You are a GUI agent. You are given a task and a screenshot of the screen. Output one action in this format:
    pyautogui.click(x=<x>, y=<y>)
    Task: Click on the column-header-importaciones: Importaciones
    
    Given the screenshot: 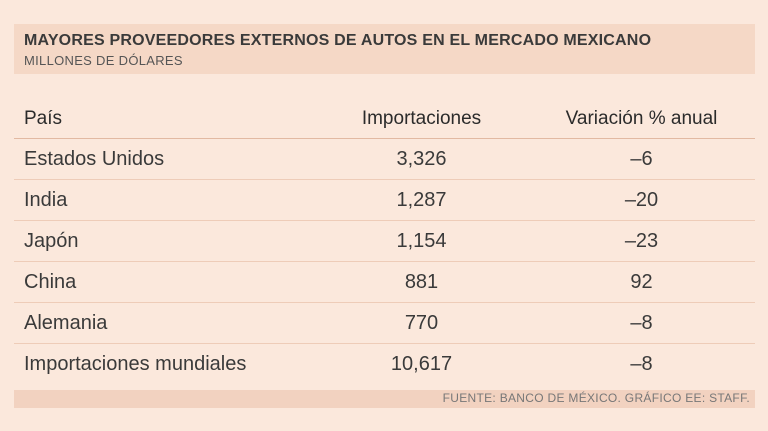 What is the action you would take?
    pyautogui.click(x=421, y=118)
    